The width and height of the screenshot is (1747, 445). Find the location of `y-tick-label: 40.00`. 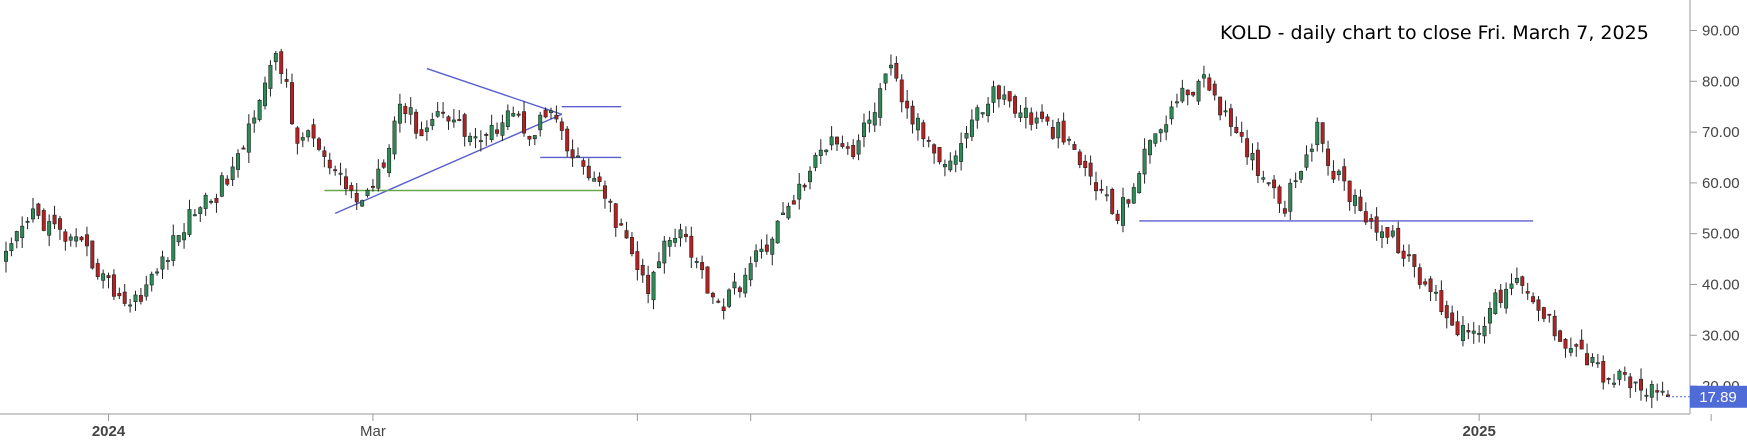

y-tick-label: 40.00 is located at coordinates (1721, 284).